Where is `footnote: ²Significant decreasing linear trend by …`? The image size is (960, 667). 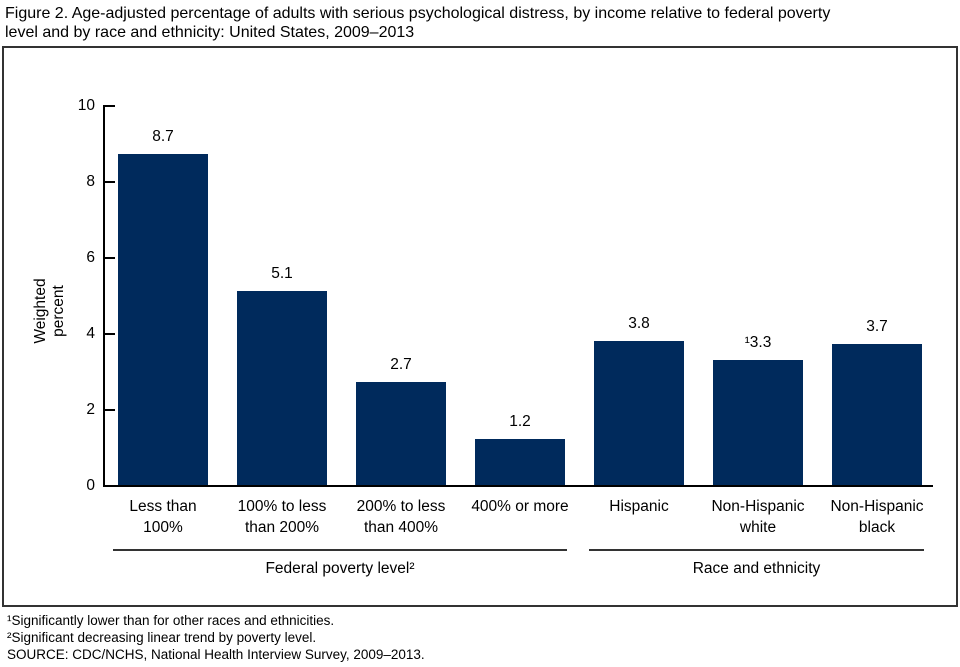 footnote: ²Significant decreasing linear trend by … is located at coordinates (162, 637).